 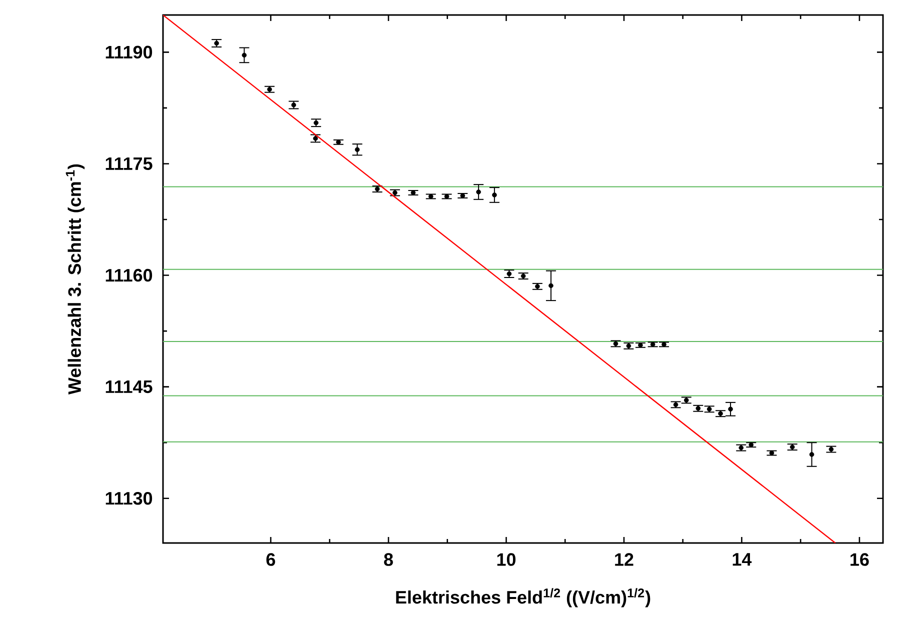 What do you see at coordinates (742, 559) in the screenshot?
I see `x-tick-label: 14` at bounding box center [742, 559].